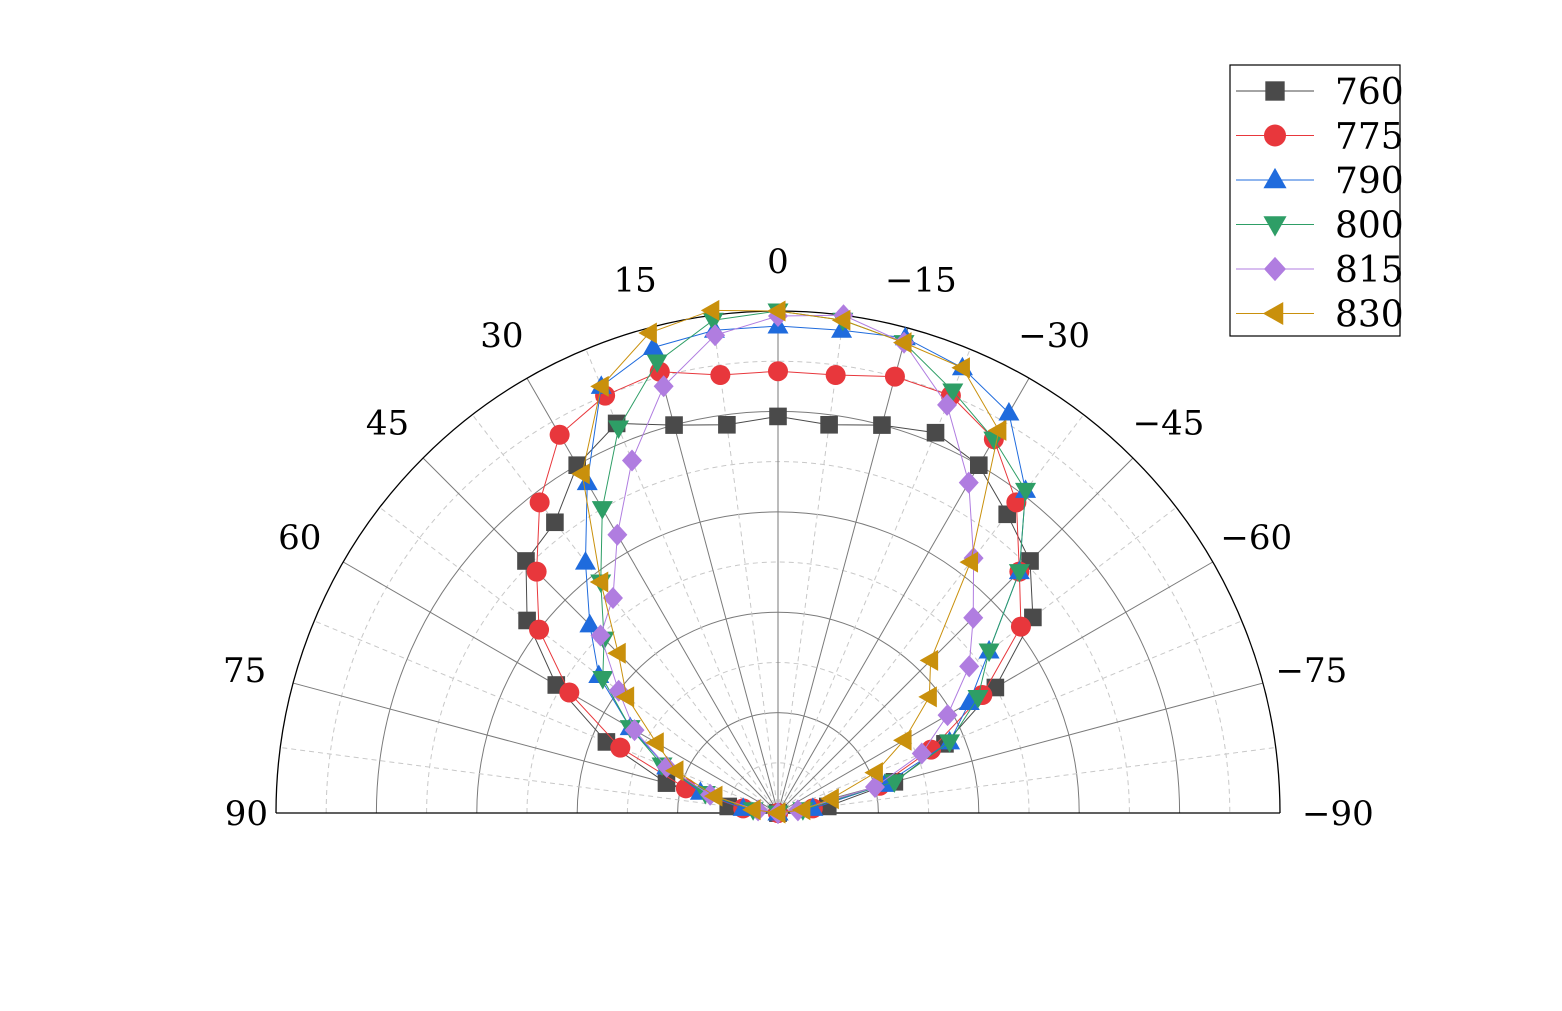 The image size is (1562, 1011). What do you see at coordinates (778, 788) in the screenshot?
I see `minor-ring` at bounding box center [778, 788].